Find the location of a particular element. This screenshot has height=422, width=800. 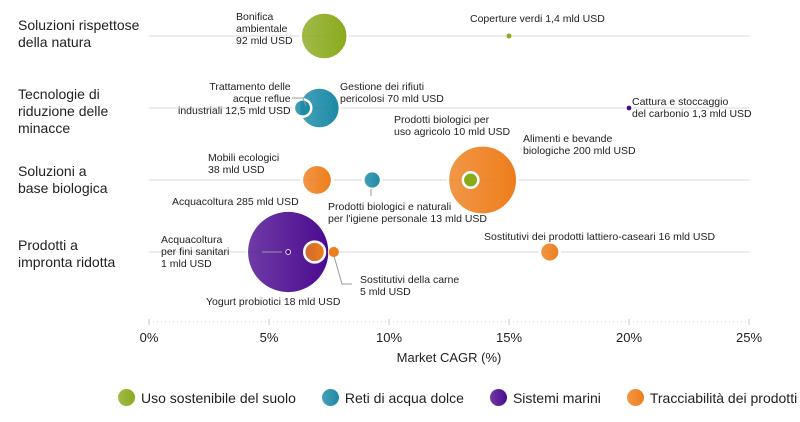

bubble-label-line: Mobili ecologici is located at coordinates (244, 158).